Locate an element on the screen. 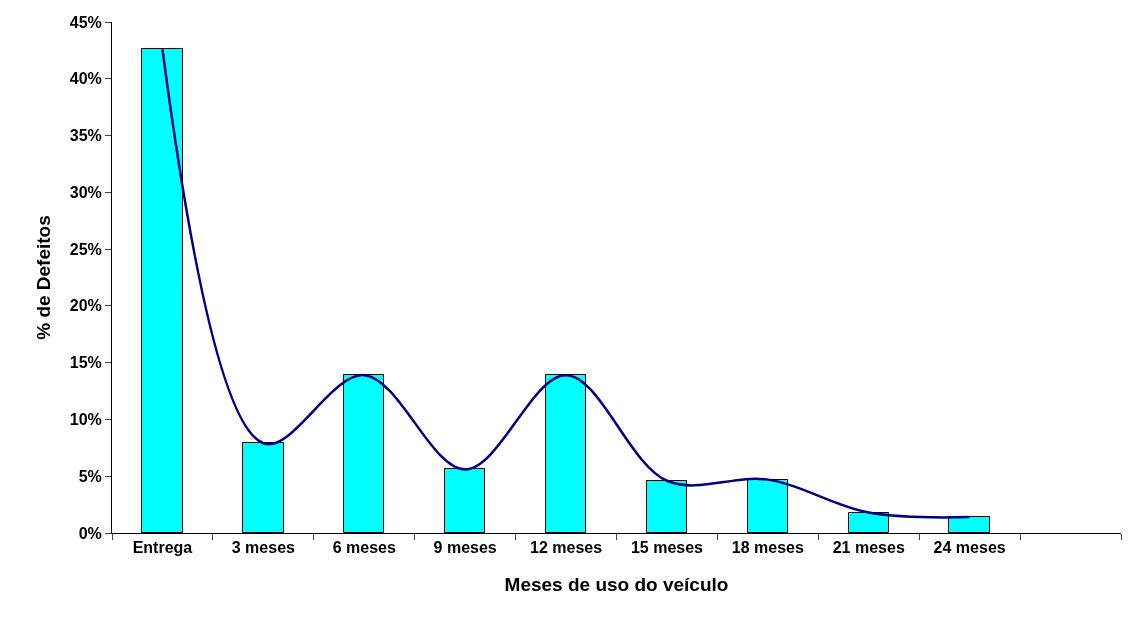 This screenshot has height=619, width=1141. x-tick-label: 6 meses is located at coordinates (364, 548).